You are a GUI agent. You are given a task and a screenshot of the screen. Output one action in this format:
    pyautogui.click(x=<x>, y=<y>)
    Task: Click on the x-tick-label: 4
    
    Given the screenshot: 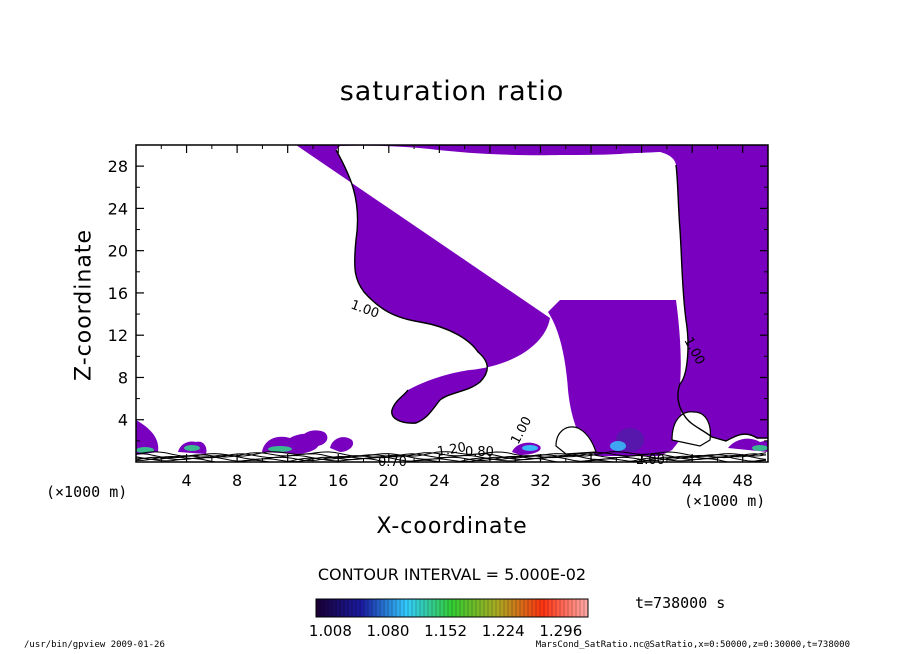 What is the action you would take?
    pyautogui.click(x=186, y=480)
    